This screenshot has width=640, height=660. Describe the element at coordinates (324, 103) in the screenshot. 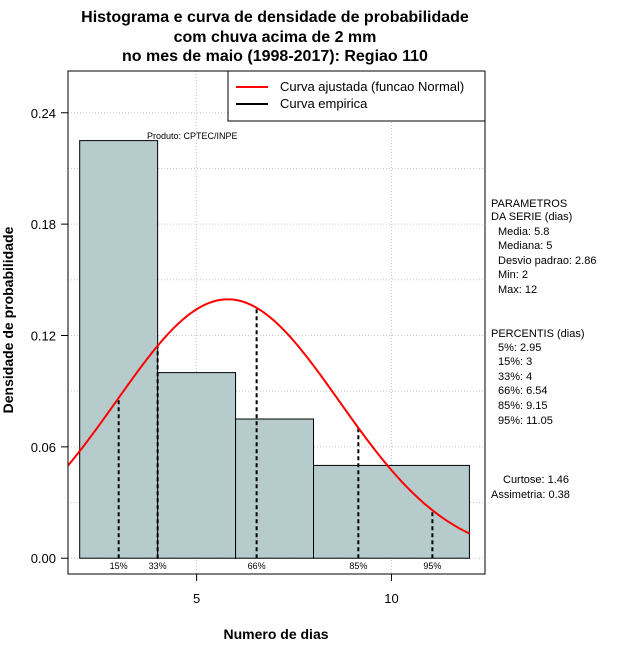

I see `legend-label-empirical: Curva empirica` at that location.